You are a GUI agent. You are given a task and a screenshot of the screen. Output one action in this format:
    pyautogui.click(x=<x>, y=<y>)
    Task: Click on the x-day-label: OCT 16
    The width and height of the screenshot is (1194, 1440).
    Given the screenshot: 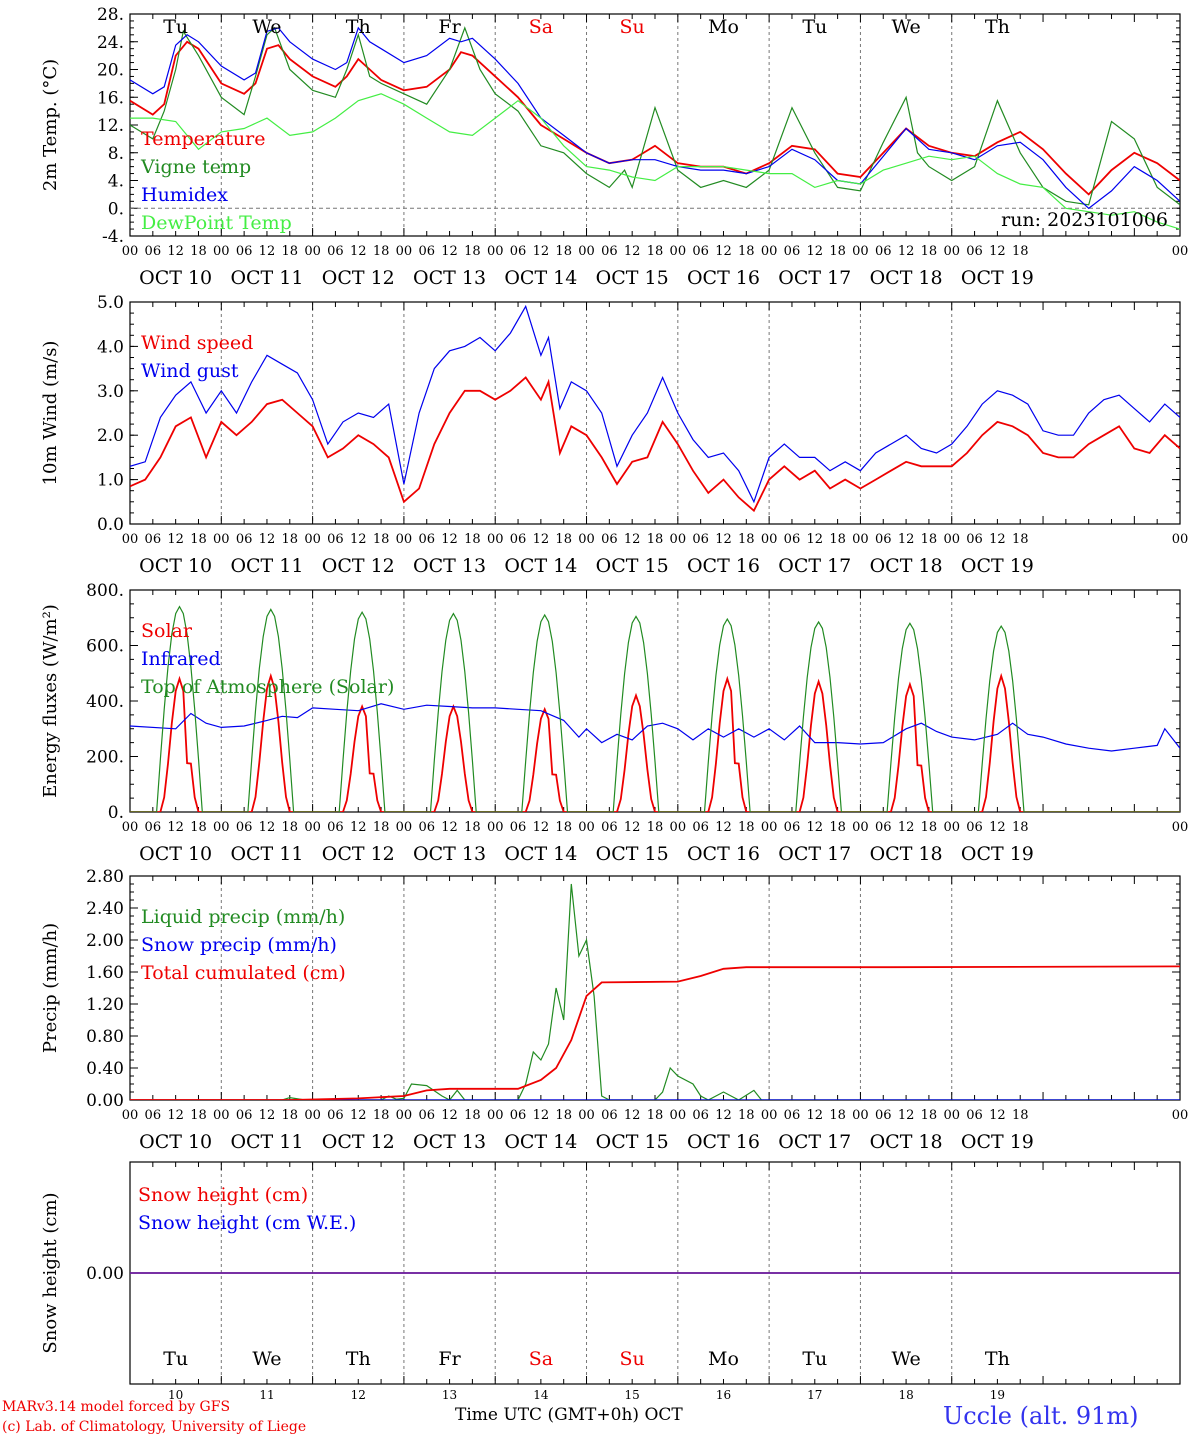 What is the action you would take?
    pyautogui.click(x=723, y=854)
    